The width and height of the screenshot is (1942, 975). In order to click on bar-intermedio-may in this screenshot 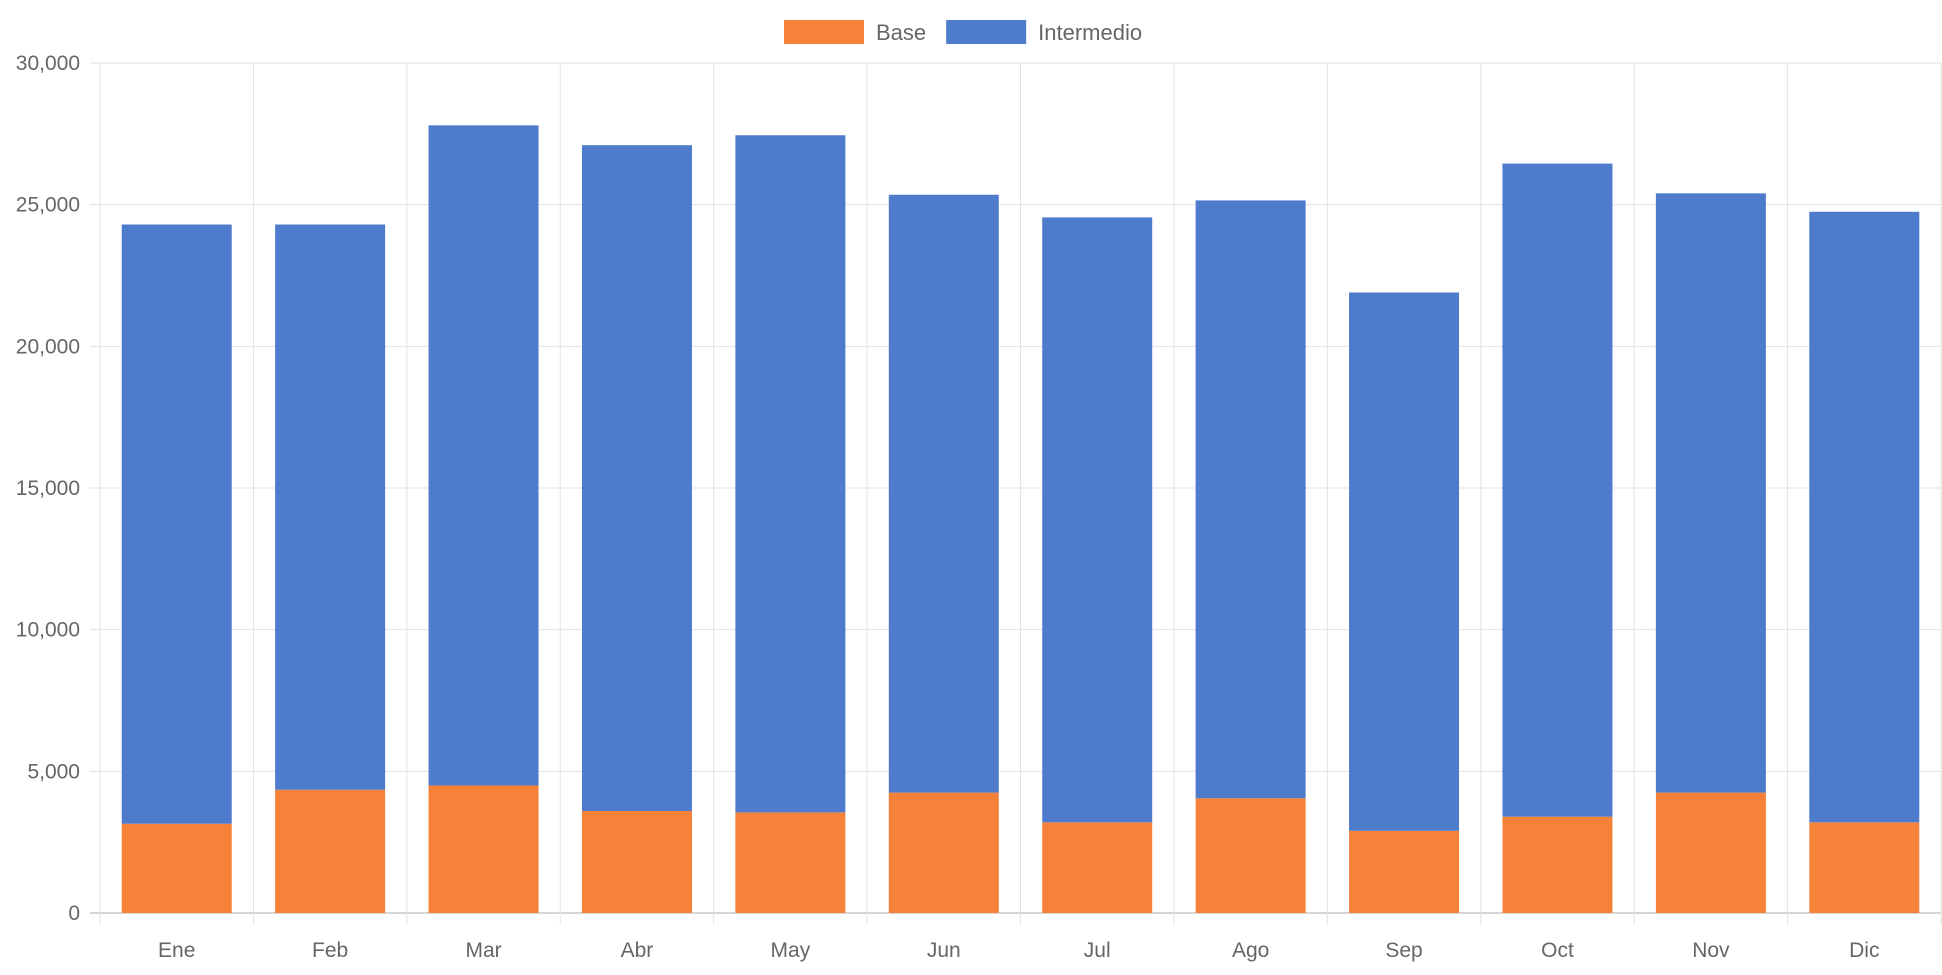, I will do `click(790, 474)`.